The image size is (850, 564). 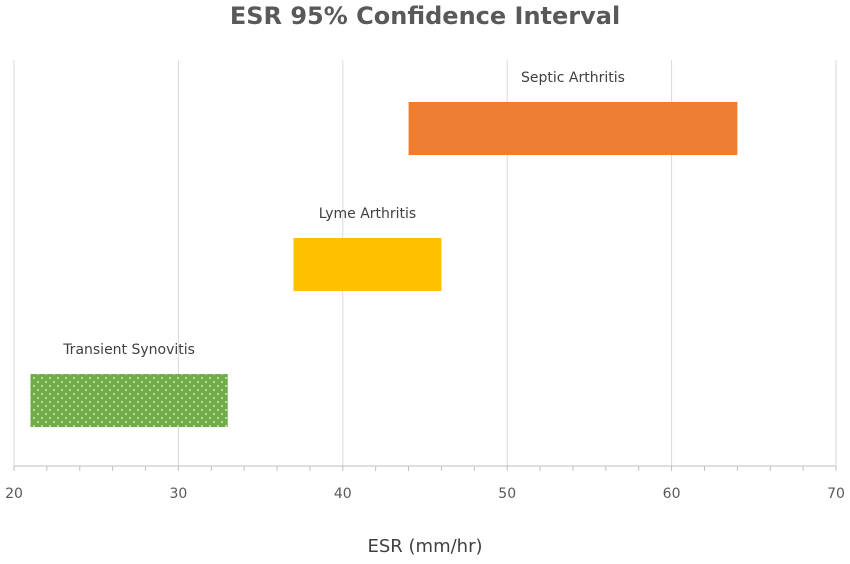 What do you see at coordinates (573, 78) in the screenshot?
I see `bar-label-septic-arthritis: Septic Arthritis` at bounding box center [573, 78].